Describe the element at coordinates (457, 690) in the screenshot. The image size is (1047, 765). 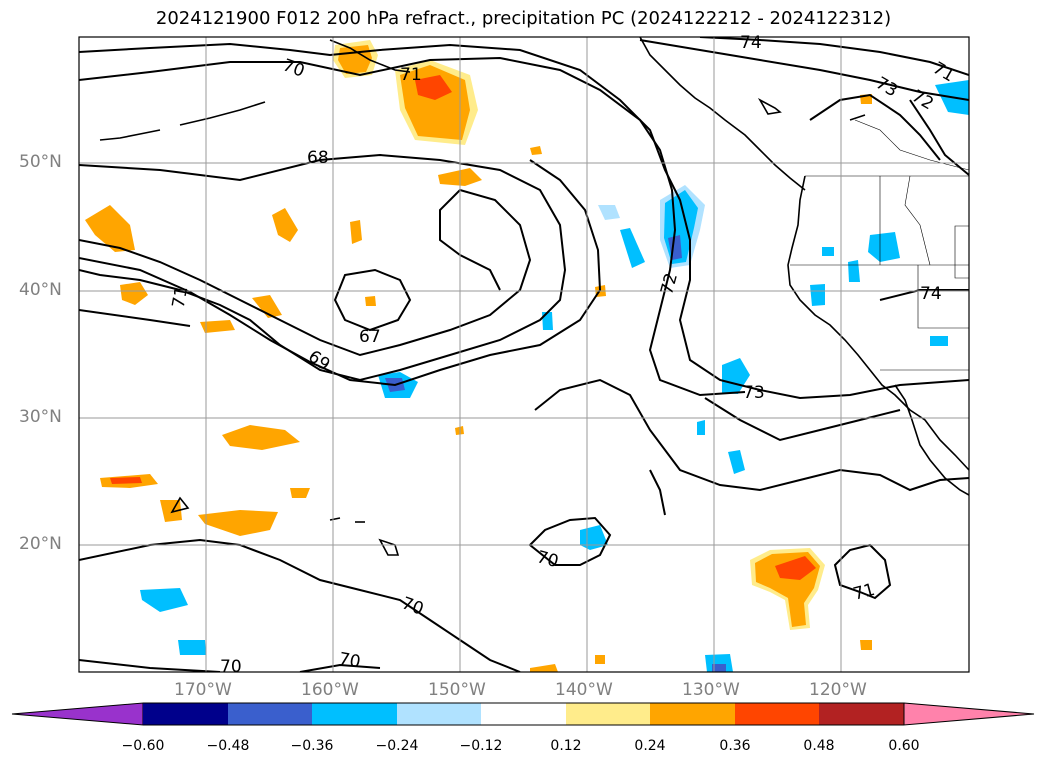
I see `lon-label: 150°W` at that location.